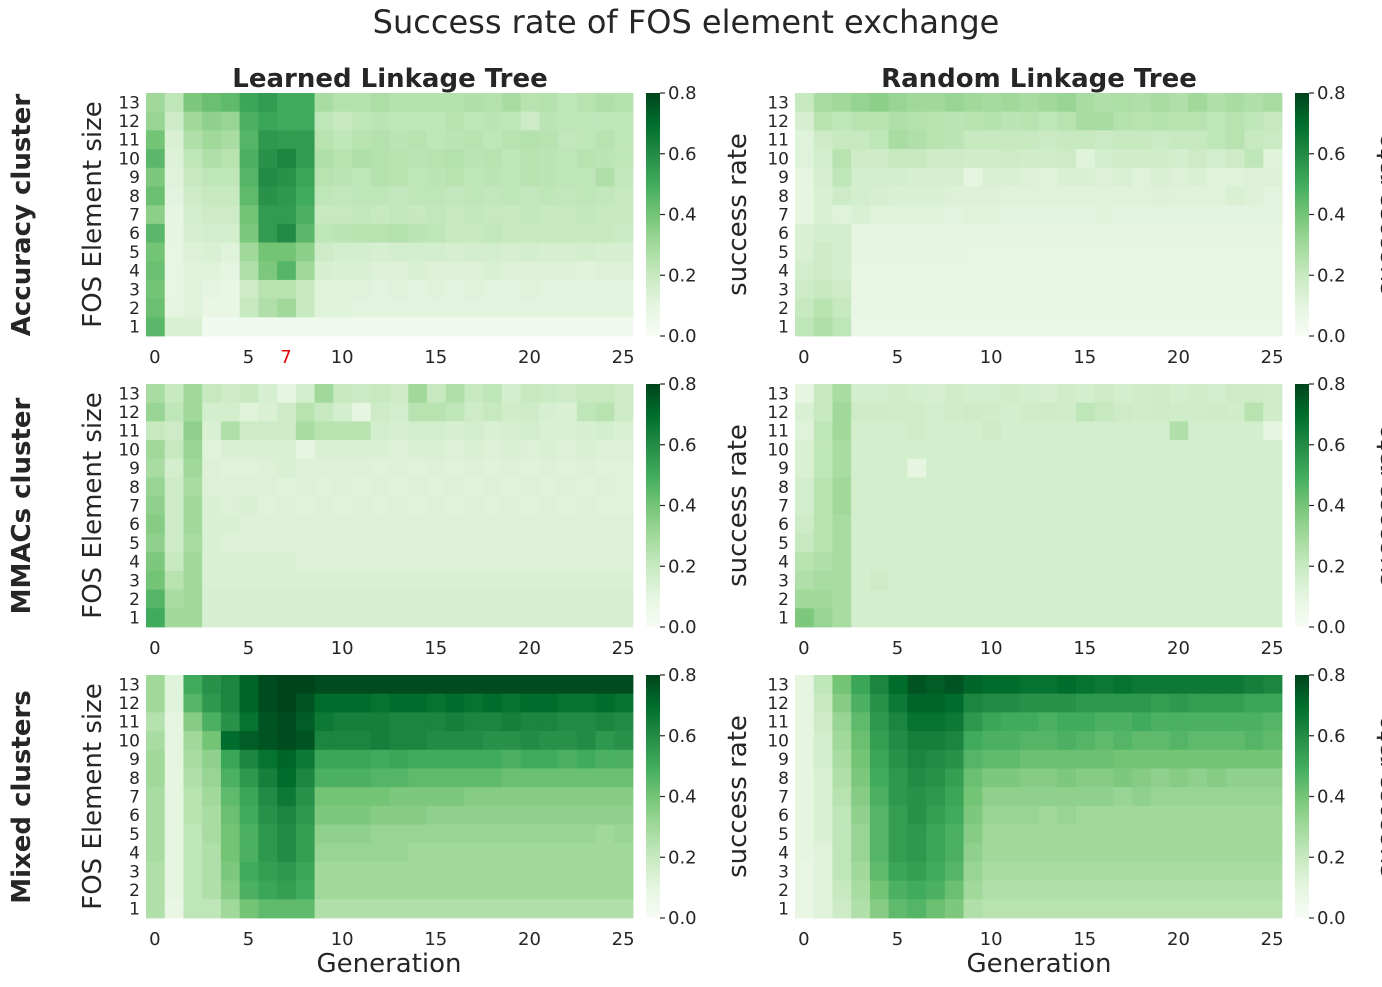 Image resolution: width=1382 pixels, height=987 pixels. I want to click on colorbar-tick-label: 0.8, so click(1331, 384).